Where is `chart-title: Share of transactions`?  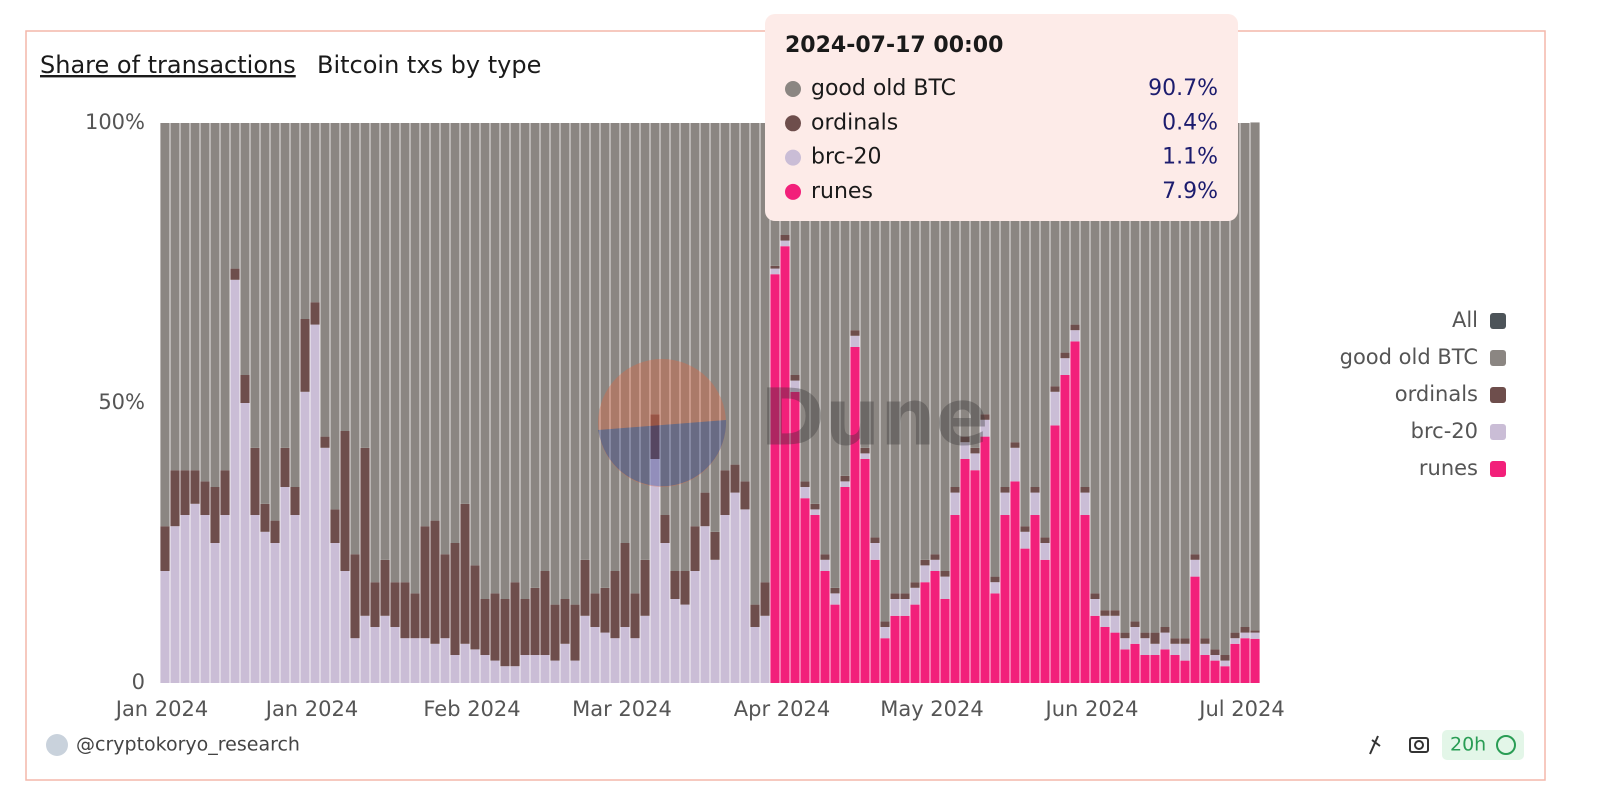
chart-title: Share of transactions is located at coordinates (168, 65).